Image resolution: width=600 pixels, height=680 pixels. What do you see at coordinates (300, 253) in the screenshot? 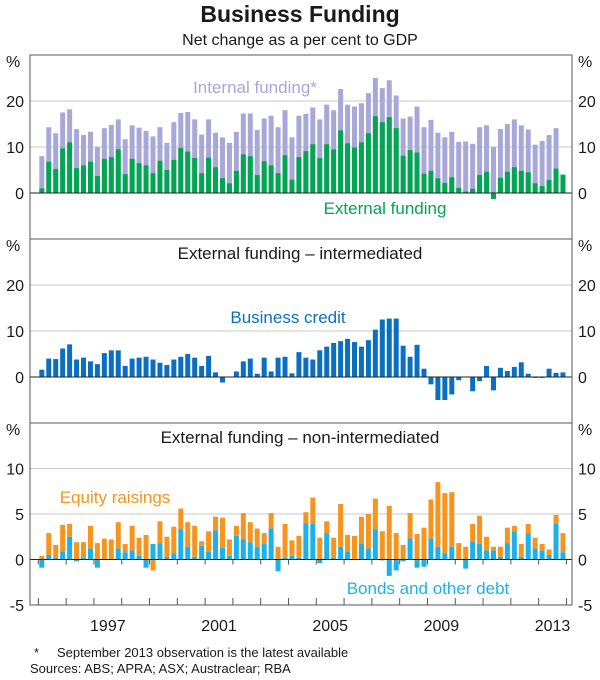
I see `panel-title-intermediated: External funding – intermediated` at bounding box center [300, 253].